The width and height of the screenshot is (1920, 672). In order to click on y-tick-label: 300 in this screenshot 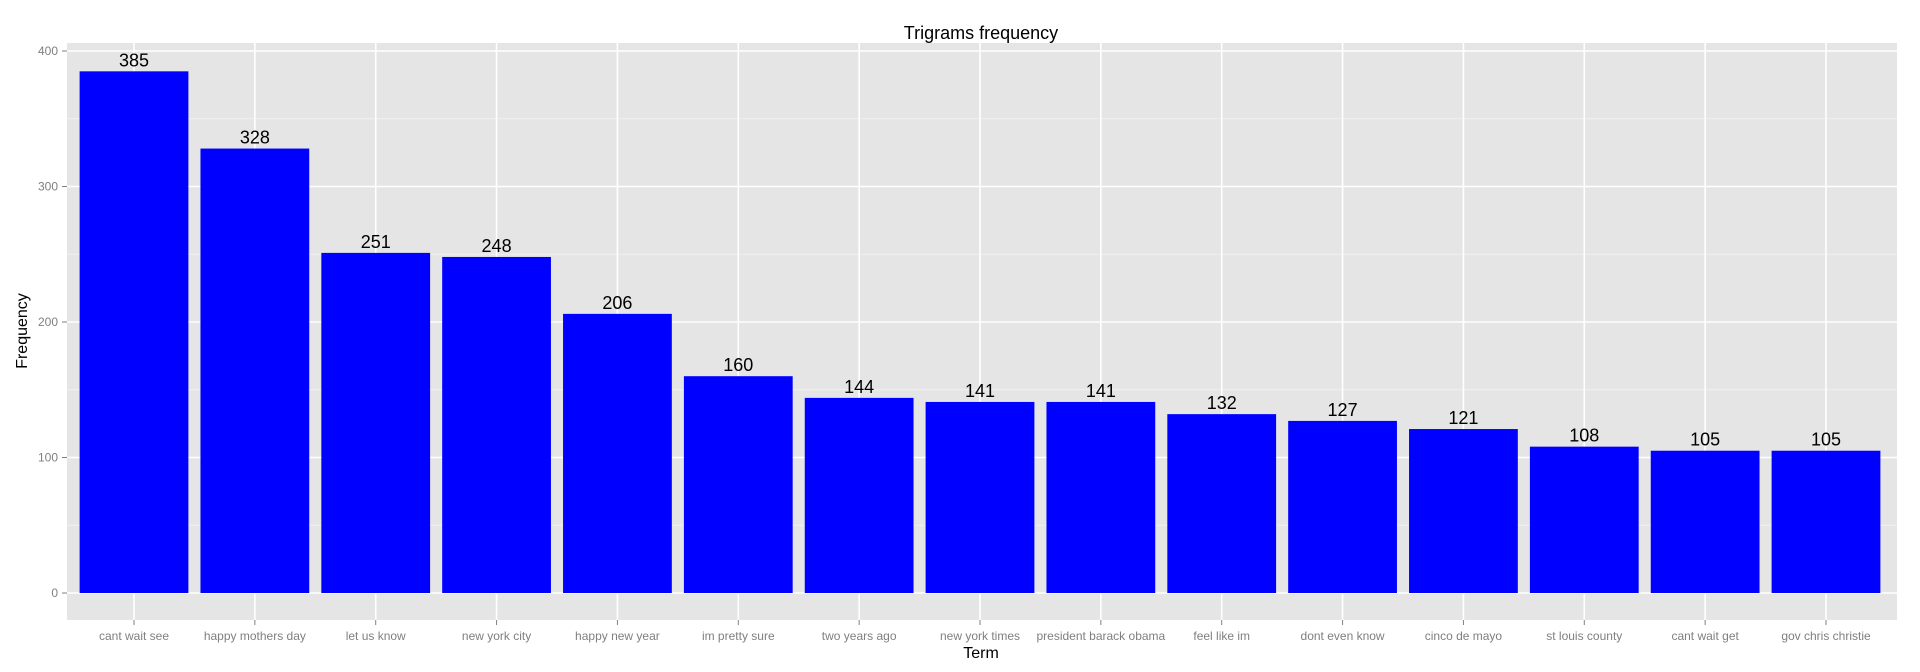, I will do `click(48, 187)`.